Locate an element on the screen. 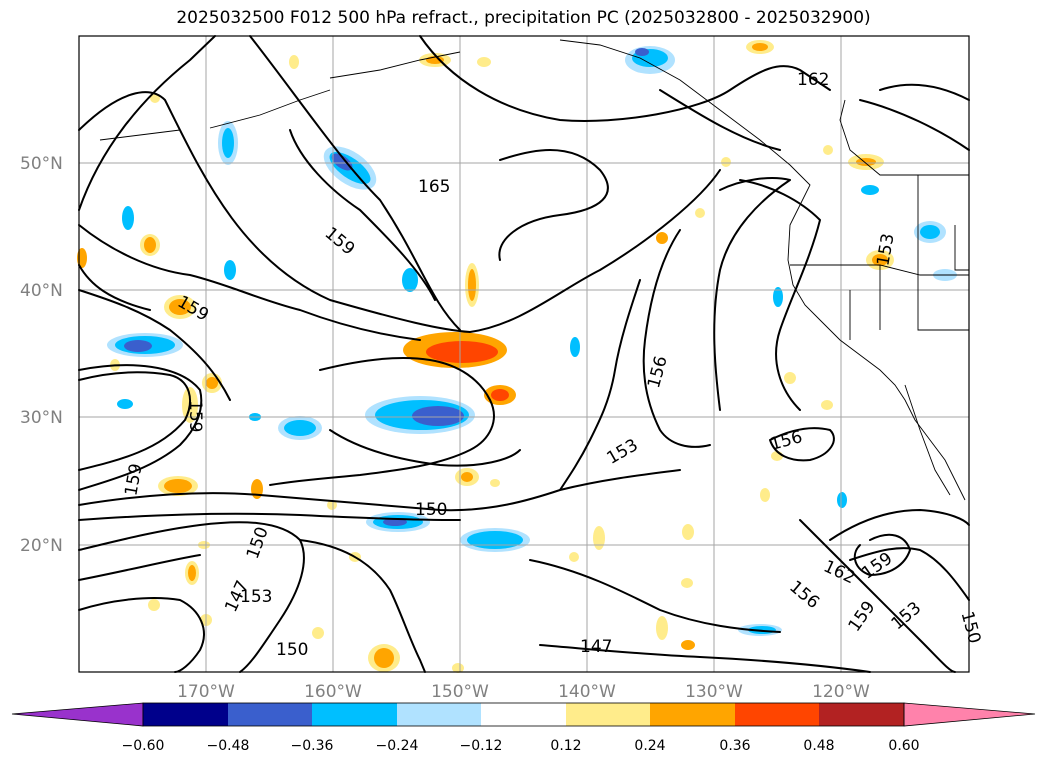 The image size is (1047, 765). colorbar-extend-left is located at coordinates (77, 714).